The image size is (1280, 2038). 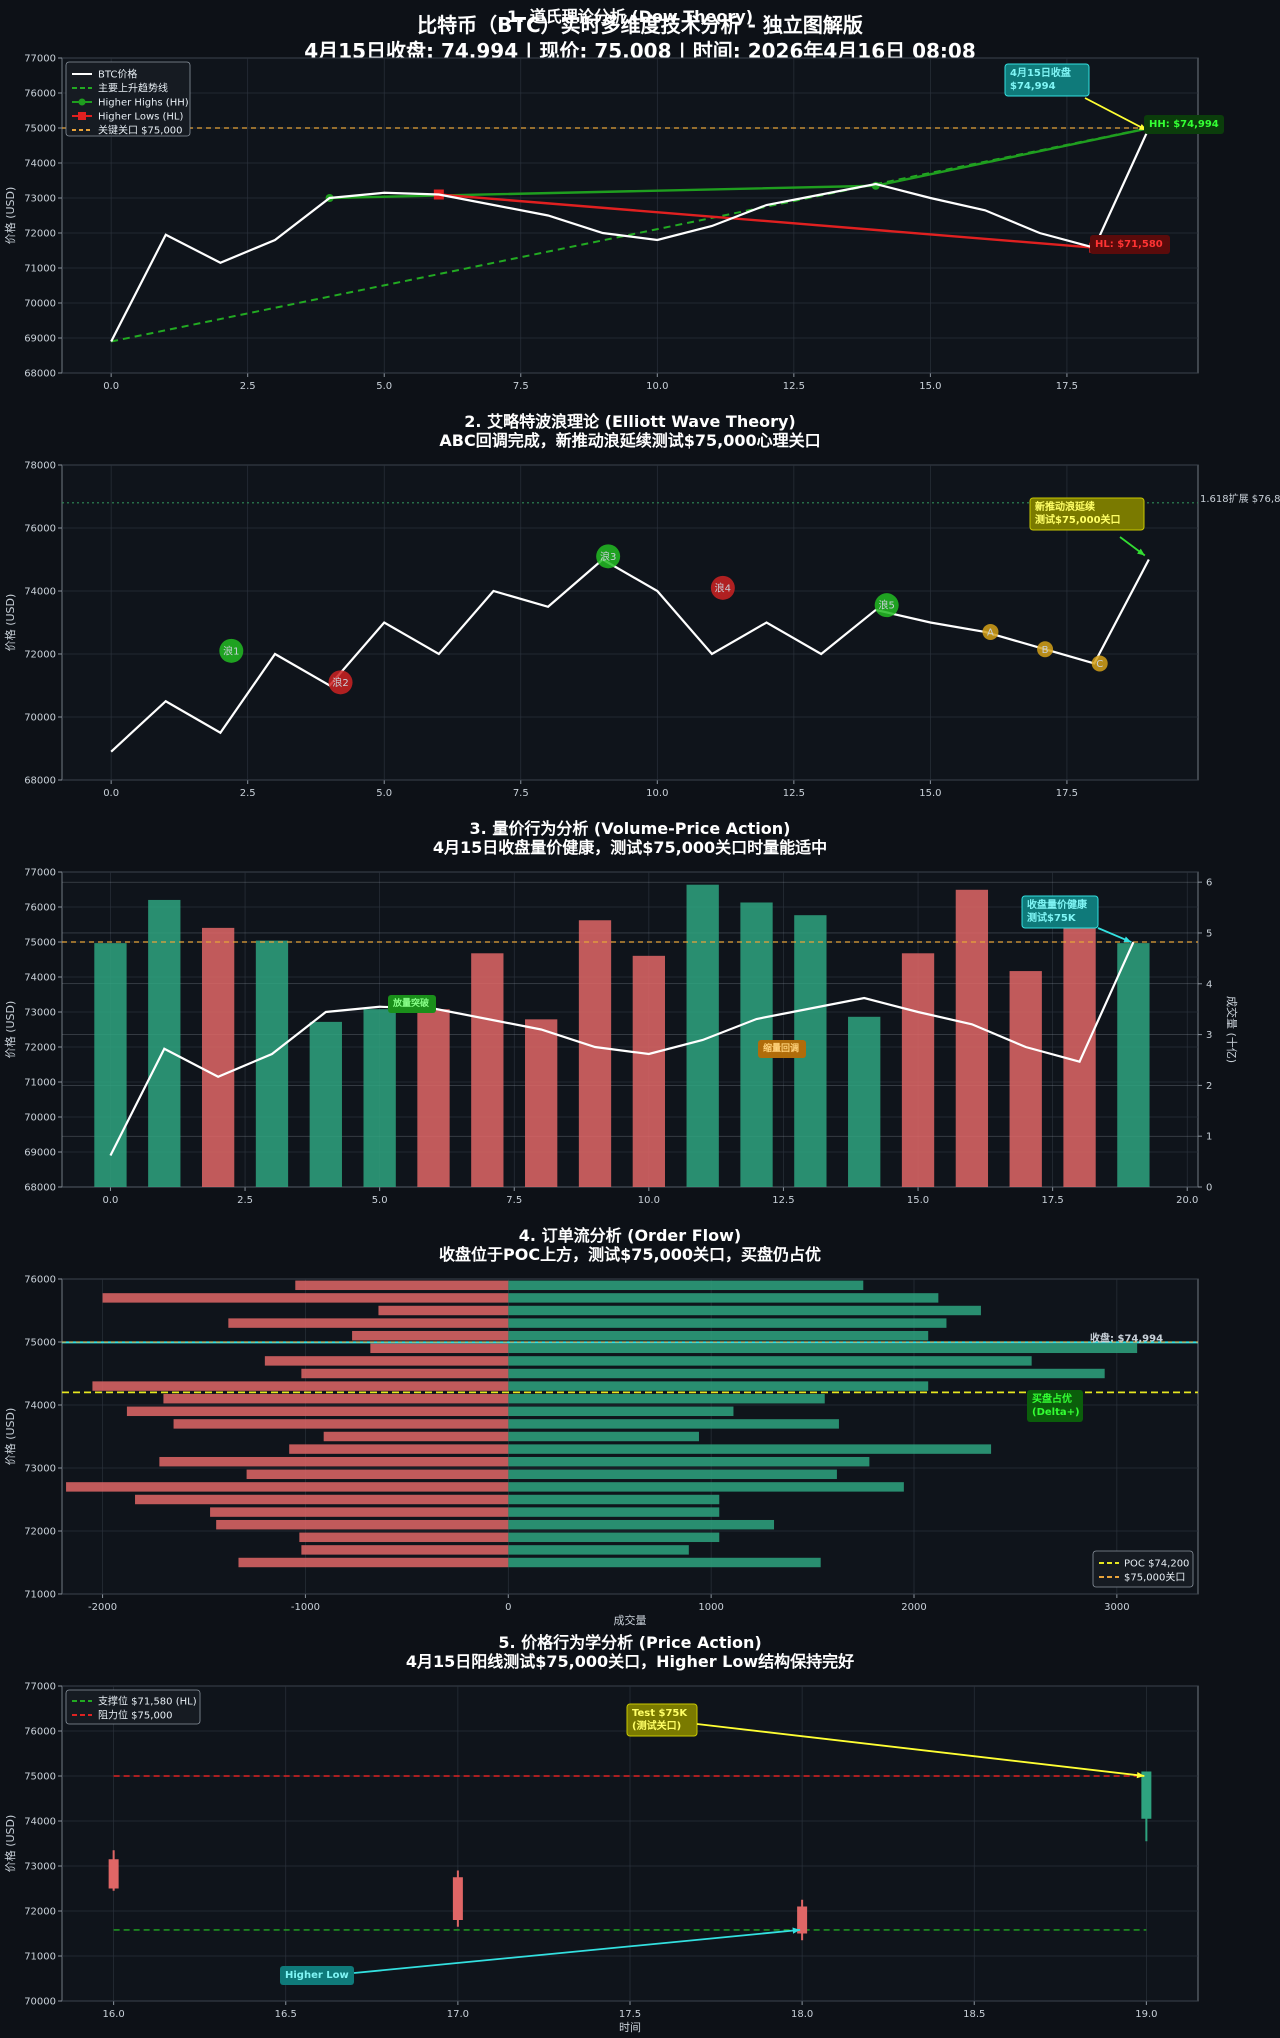 What do you see at coordinates (10, 623) in the screenshot?
I see `elliott-ylabel: 价格 (USD)` at bounding box center [10, 623].